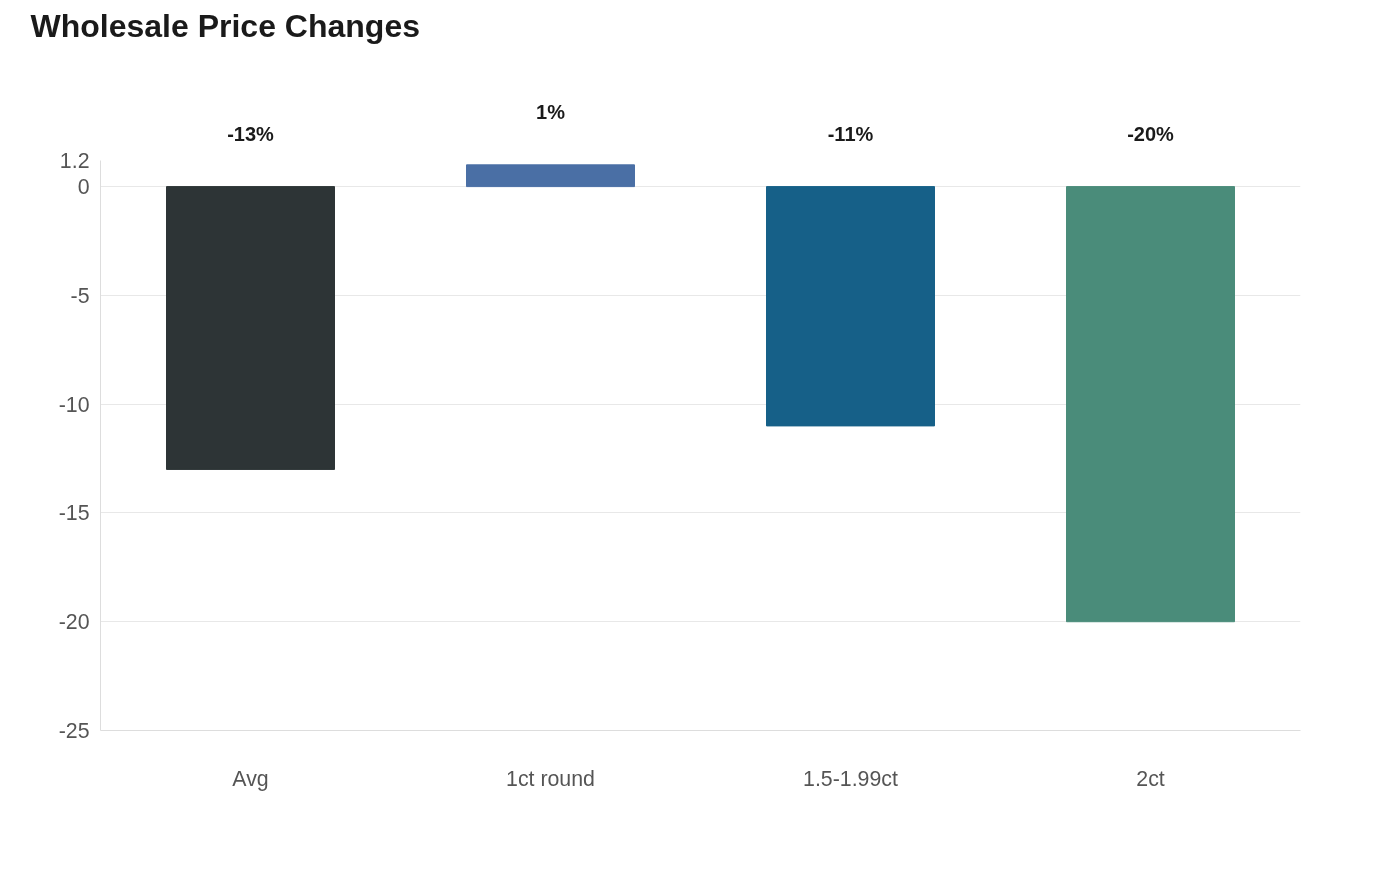 The height and width of the screenshot is (880, 1400). I want to click on y-tick-label: -5, so click(80, 295).